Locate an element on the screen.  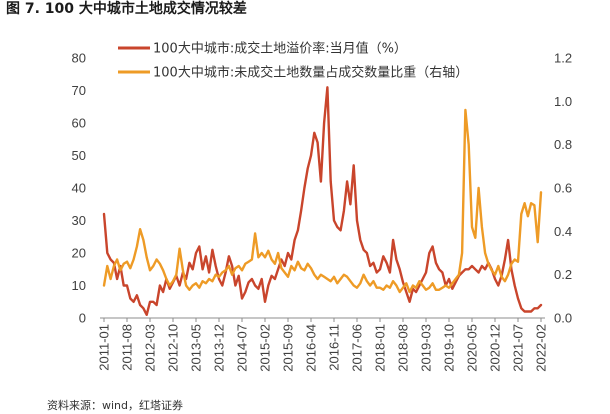
x-tick-label: 2012-03 is located at coordinates (150, 348).